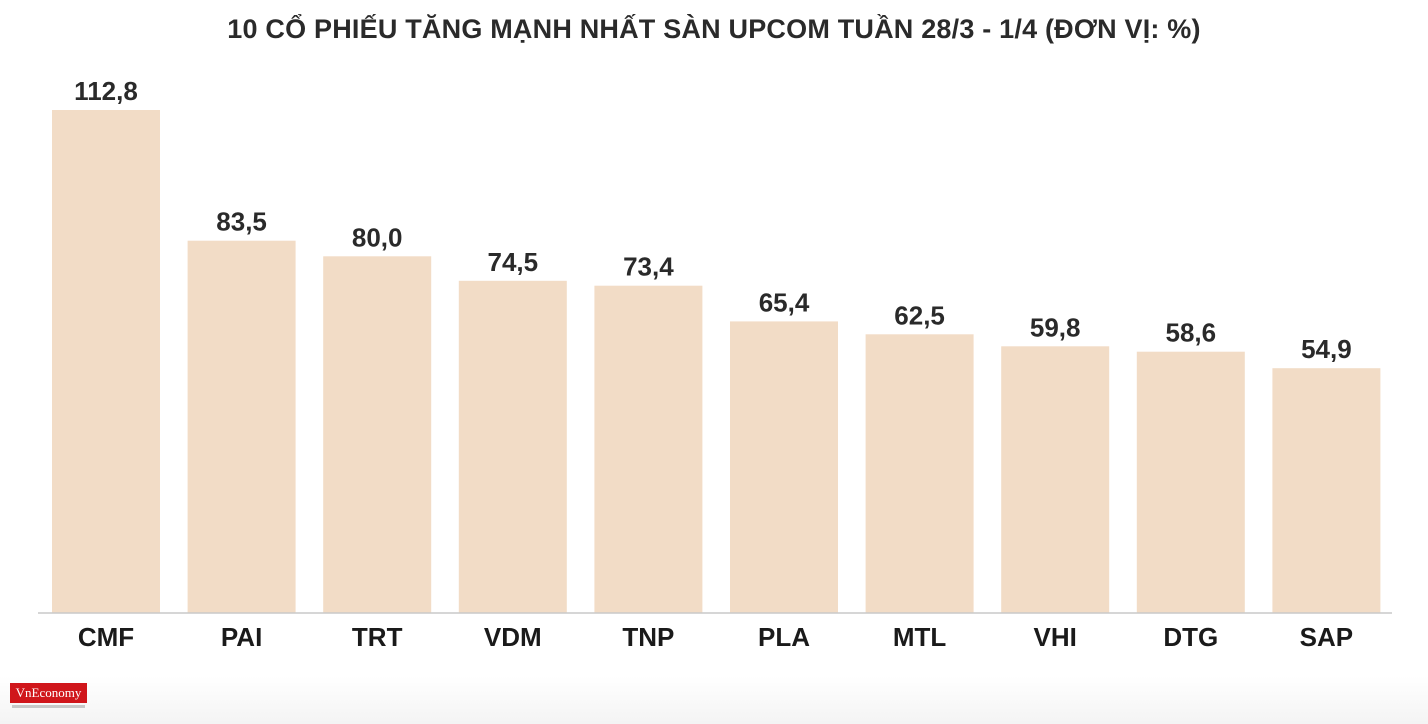 This screenshot has width=1428, height=724. I want to click on value-label-trt: 80,0, so click(377, 237).